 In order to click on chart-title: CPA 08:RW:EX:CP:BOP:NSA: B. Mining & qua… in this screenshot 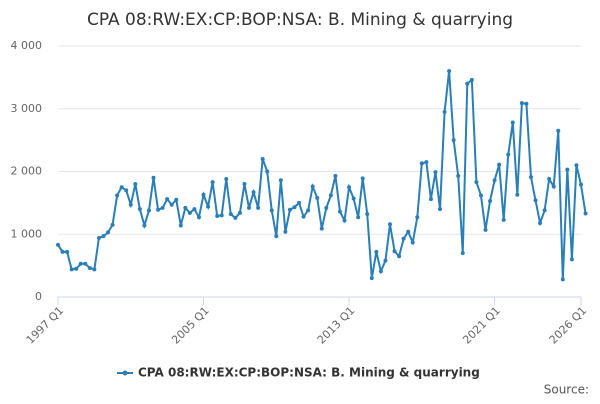, I will do `click(300, 20)`.